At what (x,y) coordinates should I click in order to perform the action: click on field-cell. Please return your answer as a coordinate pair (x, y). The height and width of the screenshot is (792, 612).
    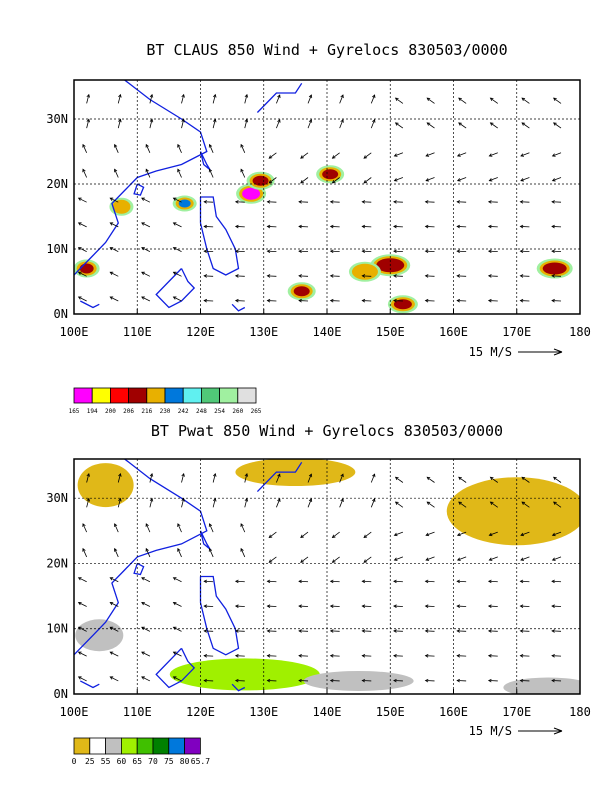
    Looking at the image, I should click on (105, 485).